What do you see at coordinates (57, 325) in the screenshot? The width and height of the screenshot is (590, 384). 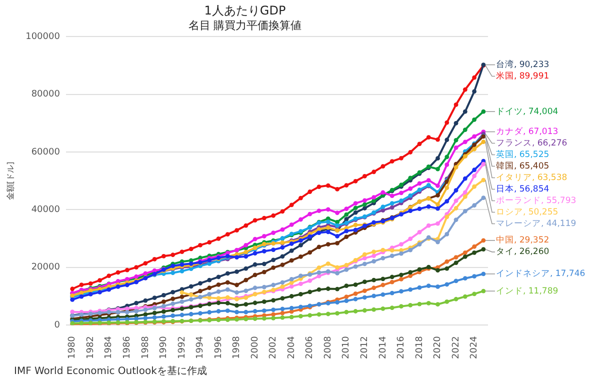 I see `y-tick-label: 0` at bounding box center [57, 325].